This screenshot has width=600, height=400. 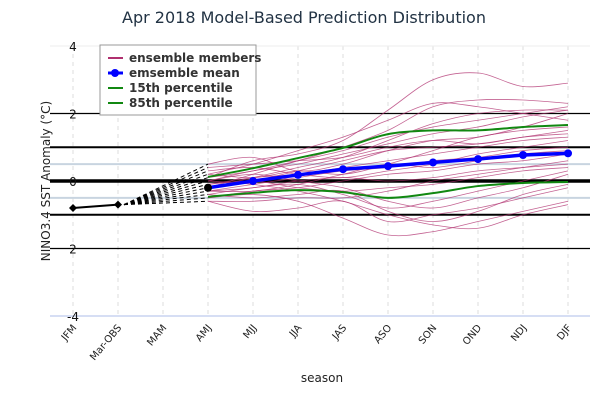 I want to click on x-tick-label: OND, so click(x=472, y=335).